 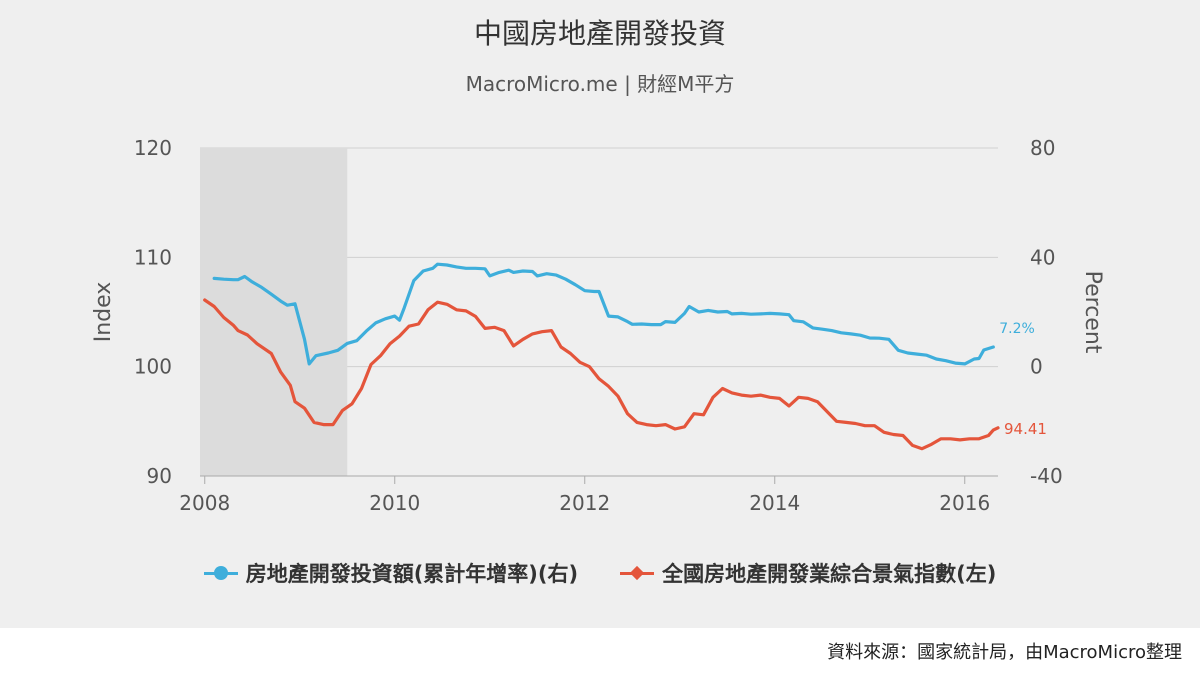 I want to click on end-labels: 7.2% 94.41, so click(x=1023, y=379).